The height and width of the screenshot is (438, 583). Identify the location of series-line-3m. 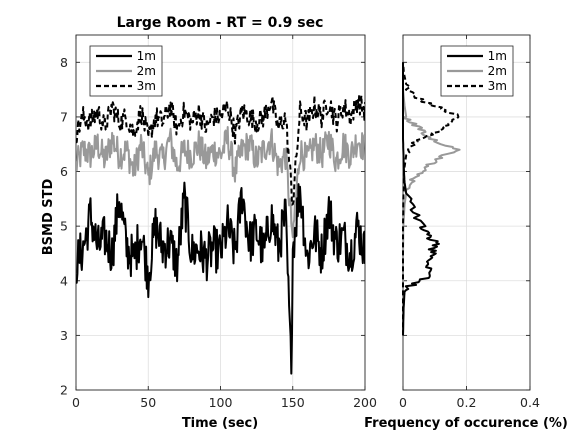
(220, 149).